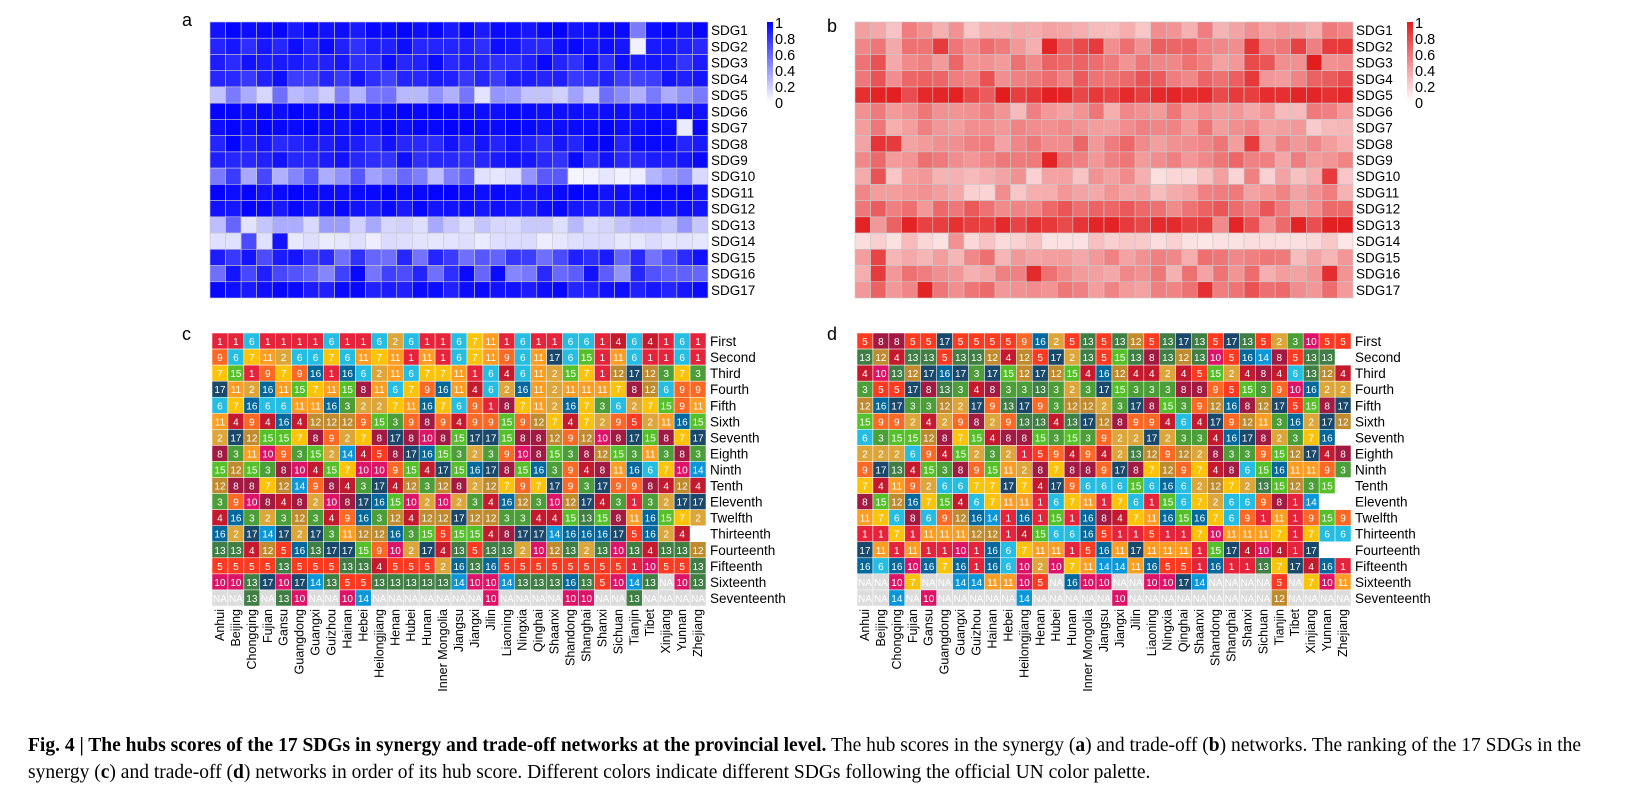  Describe the element at coordinates (284, 471) in the screenshot. I see `ranking-cell-label: 8` at that location.